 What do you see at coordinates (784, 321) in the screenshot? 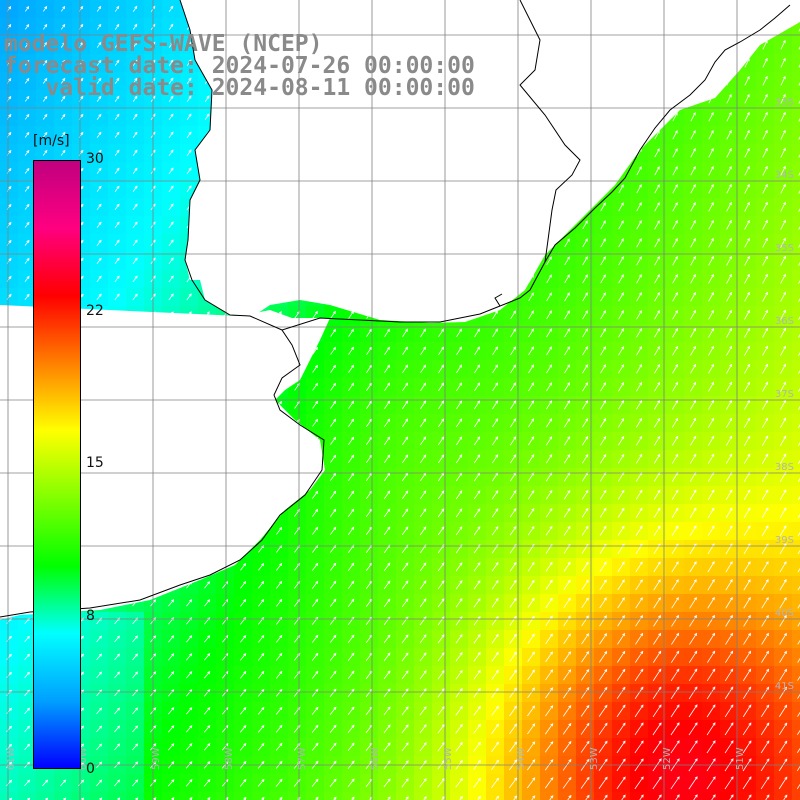
I see `latitude-label: 36S` at bounding box center [784, 321].